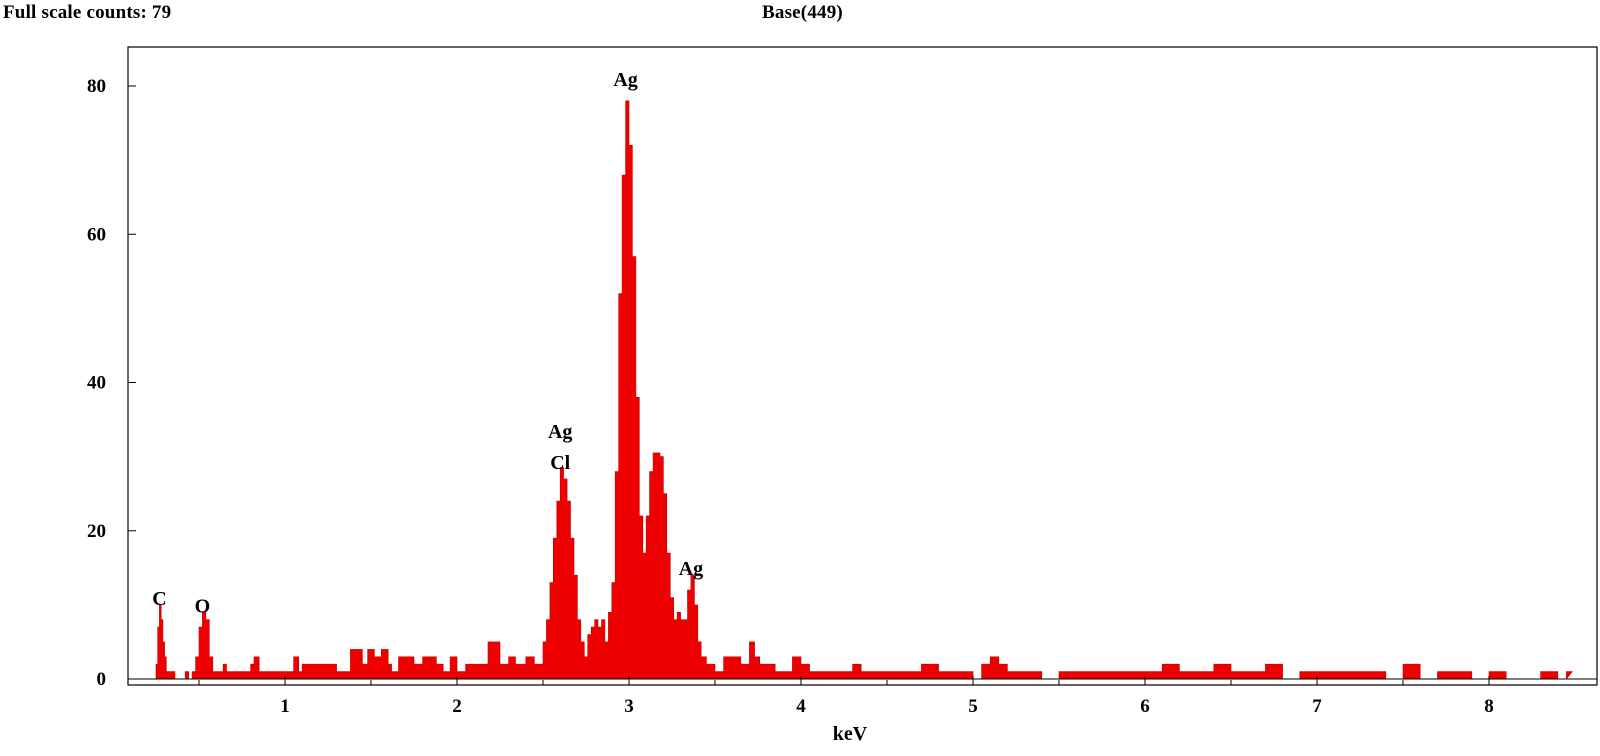 The width and height of the screenshot is (1600, 756). I want to click on x-tick-label: 2, so click(457, 706).